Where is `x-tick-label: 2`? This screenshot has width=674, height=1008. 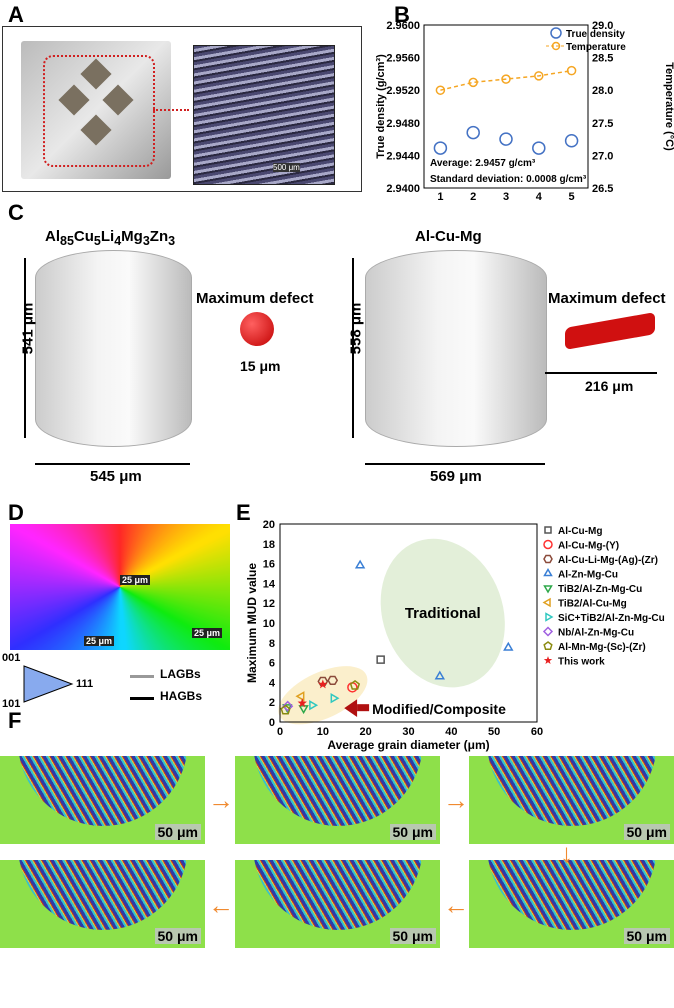 x-tick-label: 2 is located at coordinates (473, 195).